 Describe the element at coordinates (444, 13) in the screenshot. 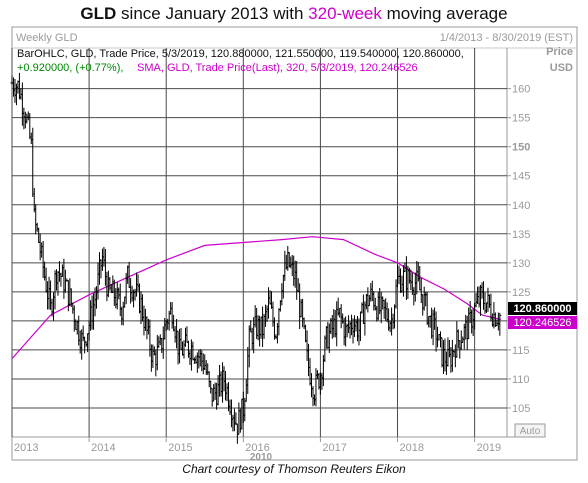

I see `chart-title-tail: moving average` at that location.